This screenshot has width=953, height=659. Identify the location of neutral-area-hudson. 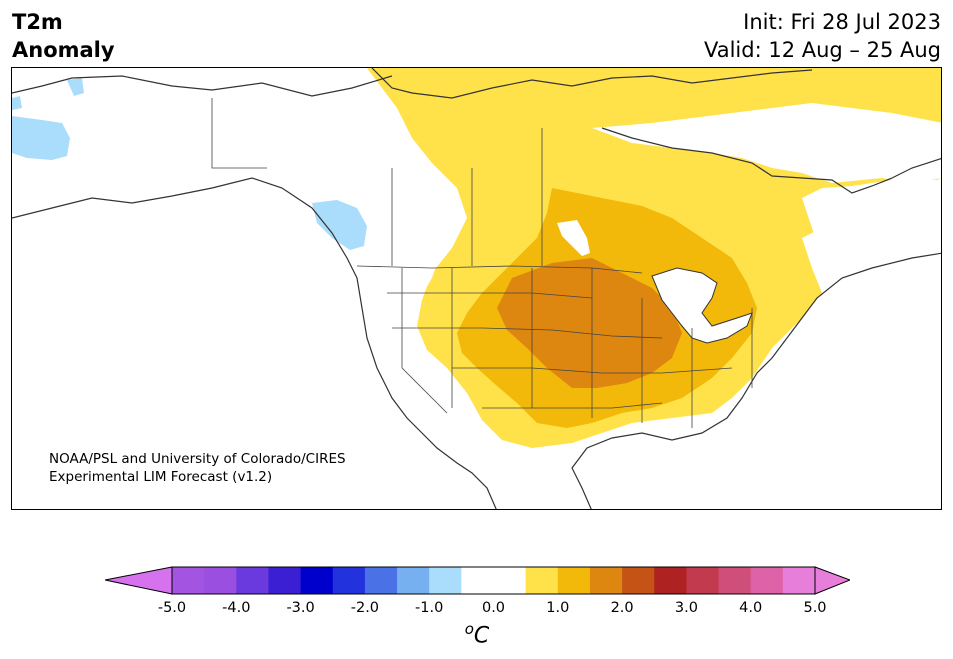
(766, 143).